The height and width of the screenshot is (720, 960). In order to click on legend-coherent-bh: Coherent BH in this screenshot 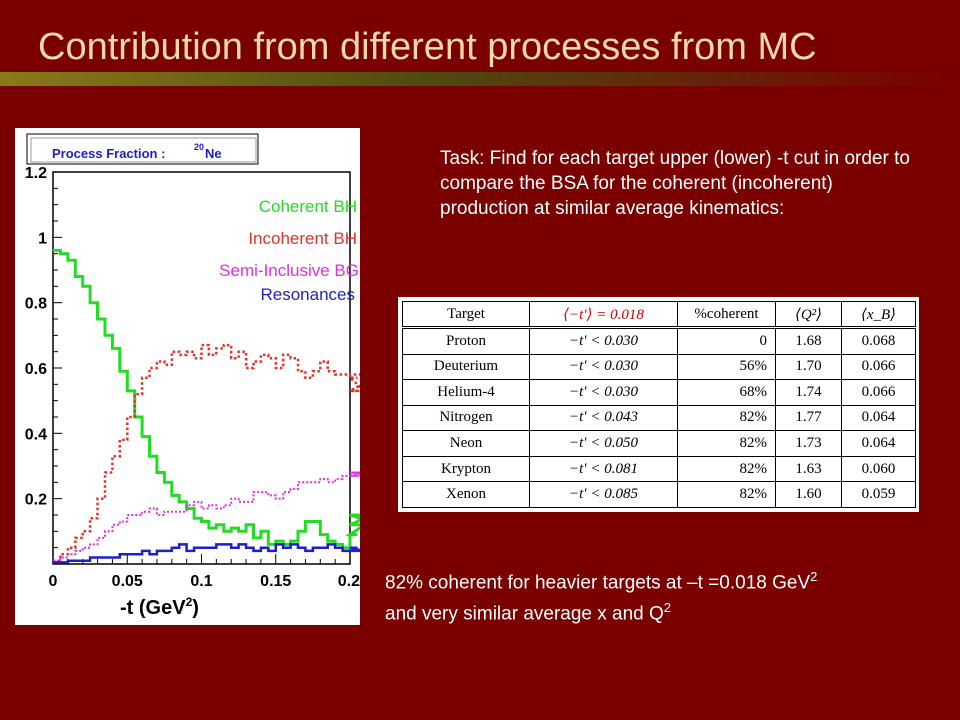, I will do `click(308, 206)`.